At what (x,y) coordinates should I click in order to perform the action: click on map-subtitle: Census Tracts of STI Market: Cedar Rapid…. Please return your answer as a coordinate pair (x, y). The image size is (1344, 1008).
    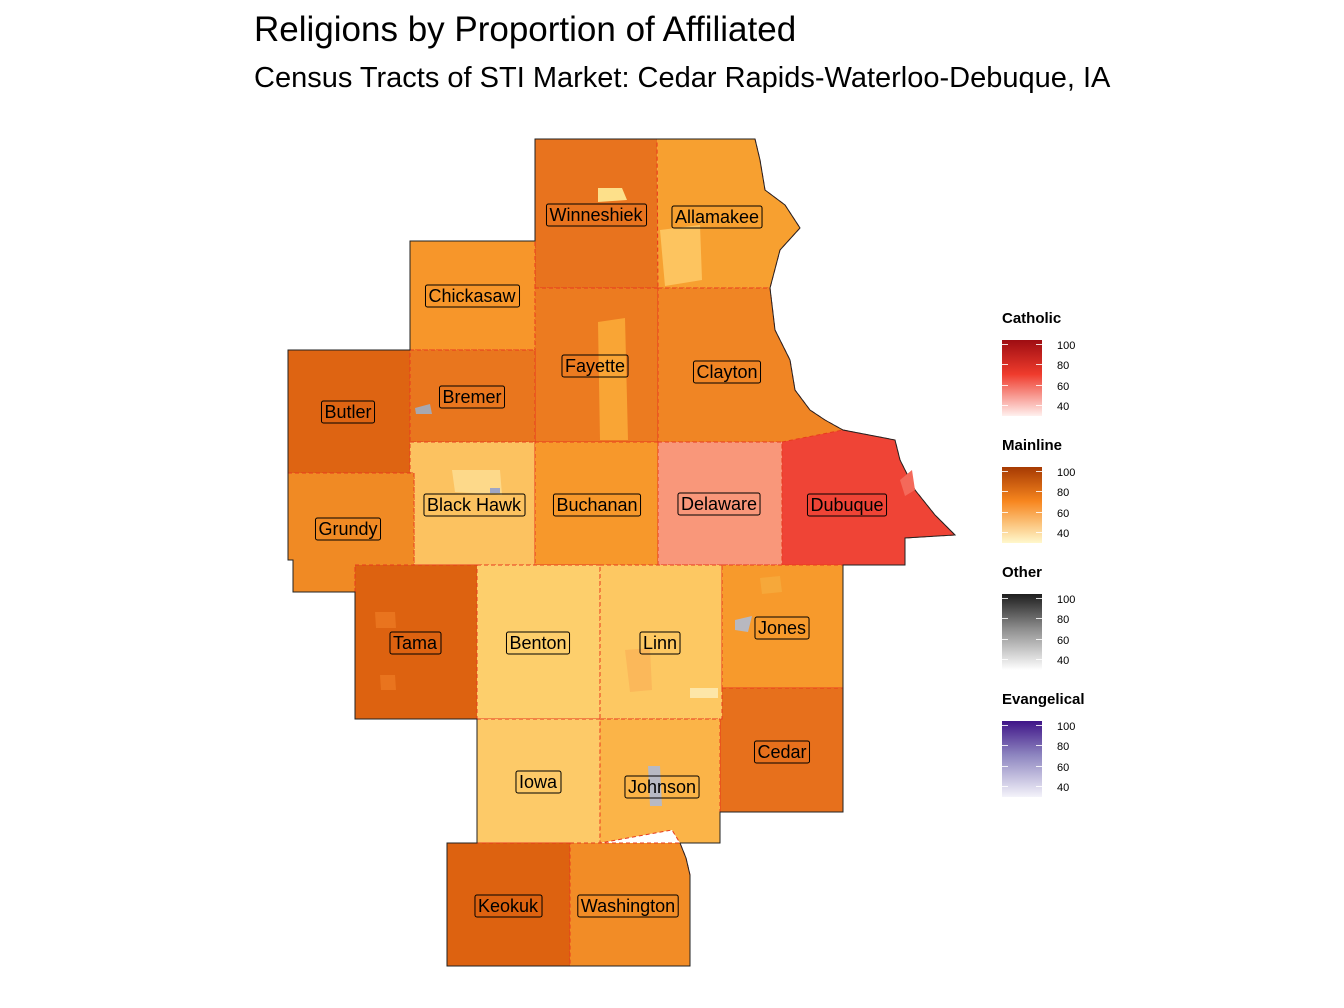
    Looking at the image, I should click on (682, 78).